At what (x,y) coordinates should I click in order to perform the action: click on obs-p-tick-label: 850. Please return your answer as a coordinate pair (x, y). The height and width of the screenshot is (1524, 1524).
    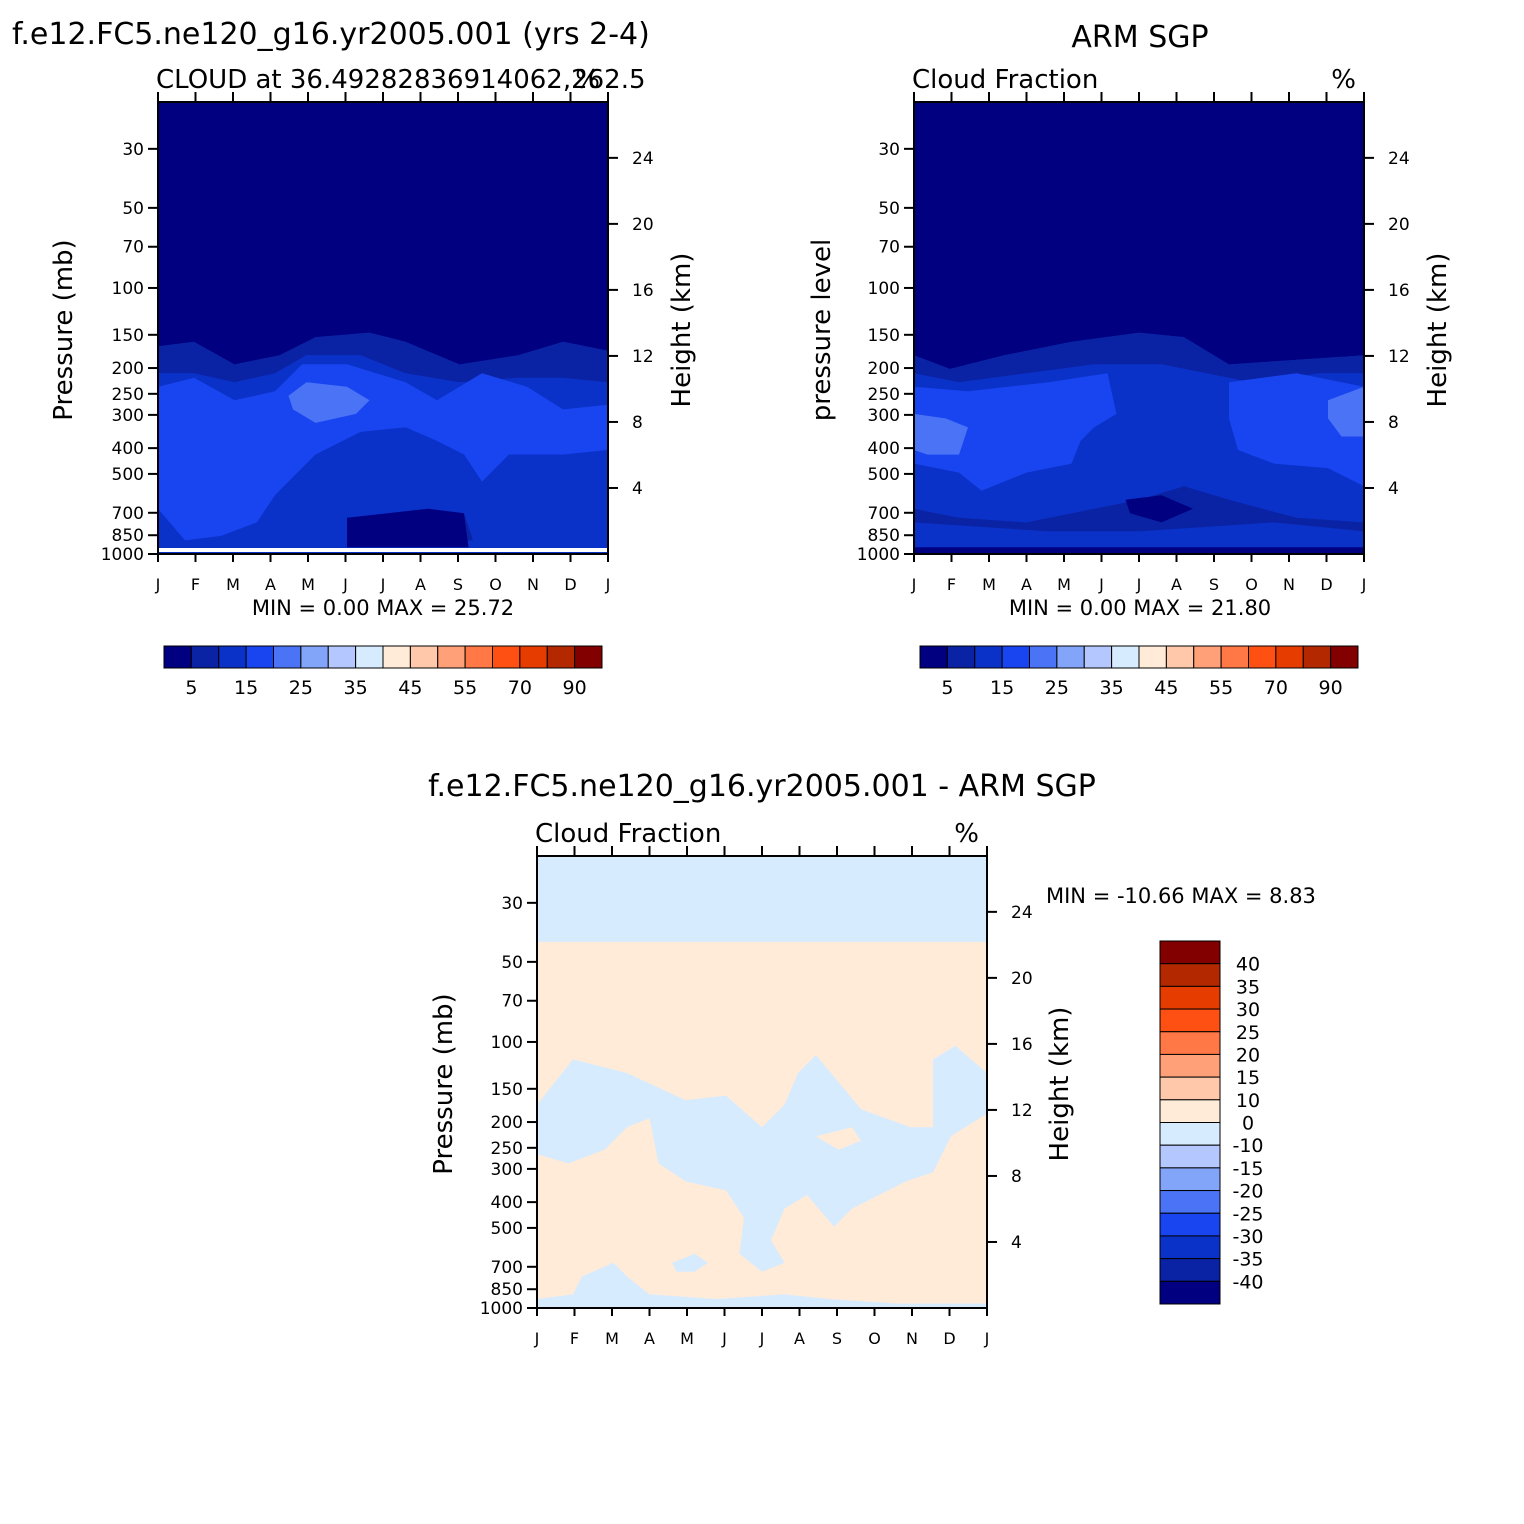
    Looking at the image, I should click on (884, 536).